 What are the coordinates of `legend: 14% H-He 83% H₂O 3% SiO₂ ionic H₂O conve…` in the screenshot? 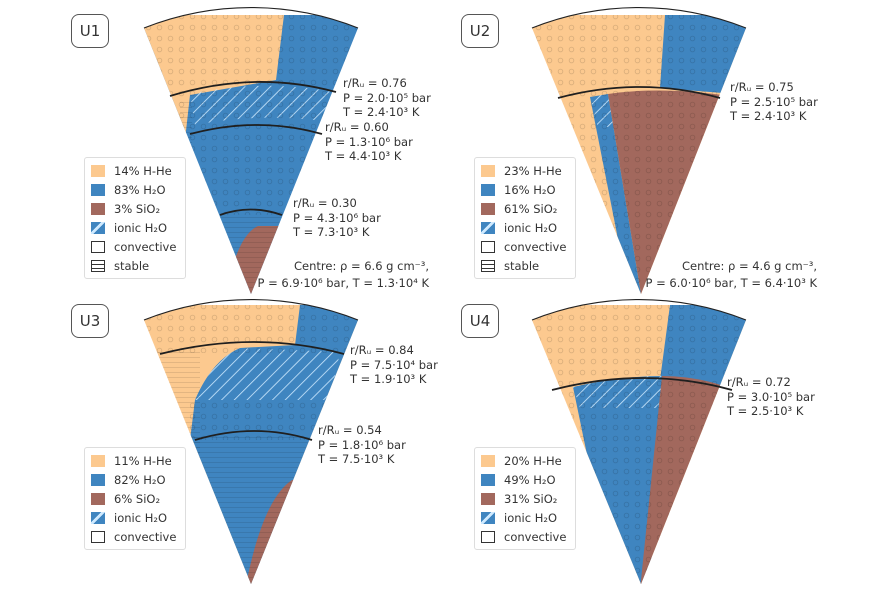 It's located at (135, 218).